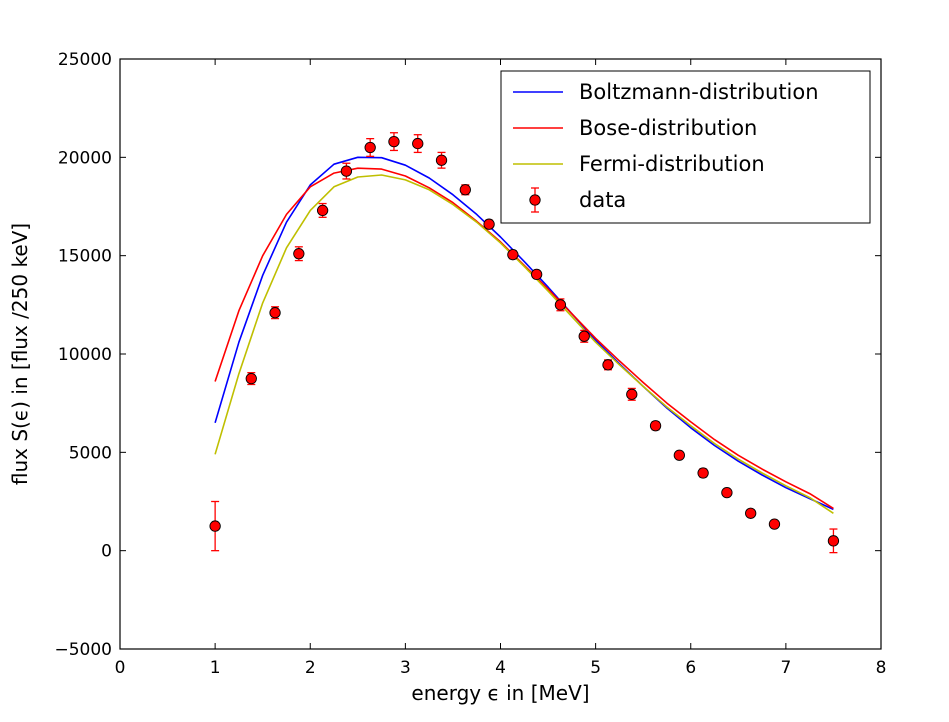 The image size is (949, 722). Describe the element at coordinates (120, 668) in the screenshot. I see `x-tick-label: 0` at that location.